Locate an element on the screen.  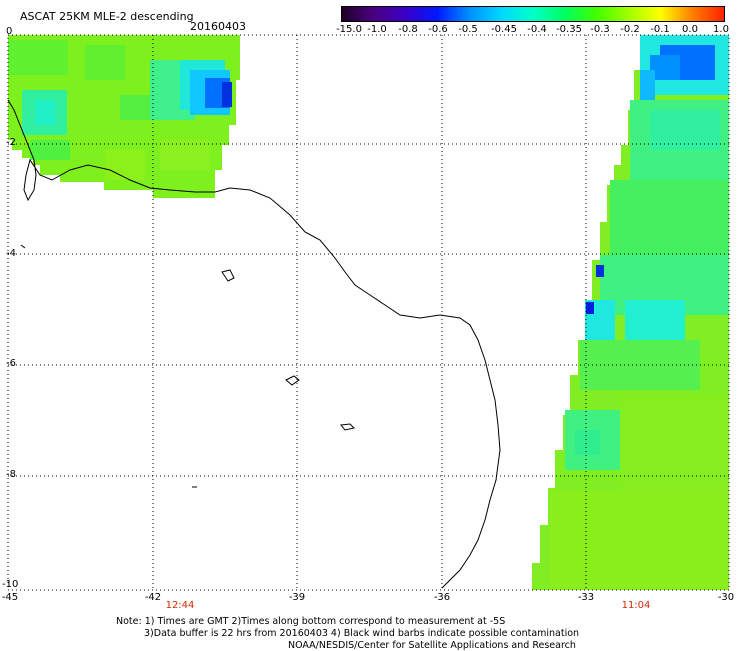
colorbar-label: -0.45 is located at coordinates (504, 29).